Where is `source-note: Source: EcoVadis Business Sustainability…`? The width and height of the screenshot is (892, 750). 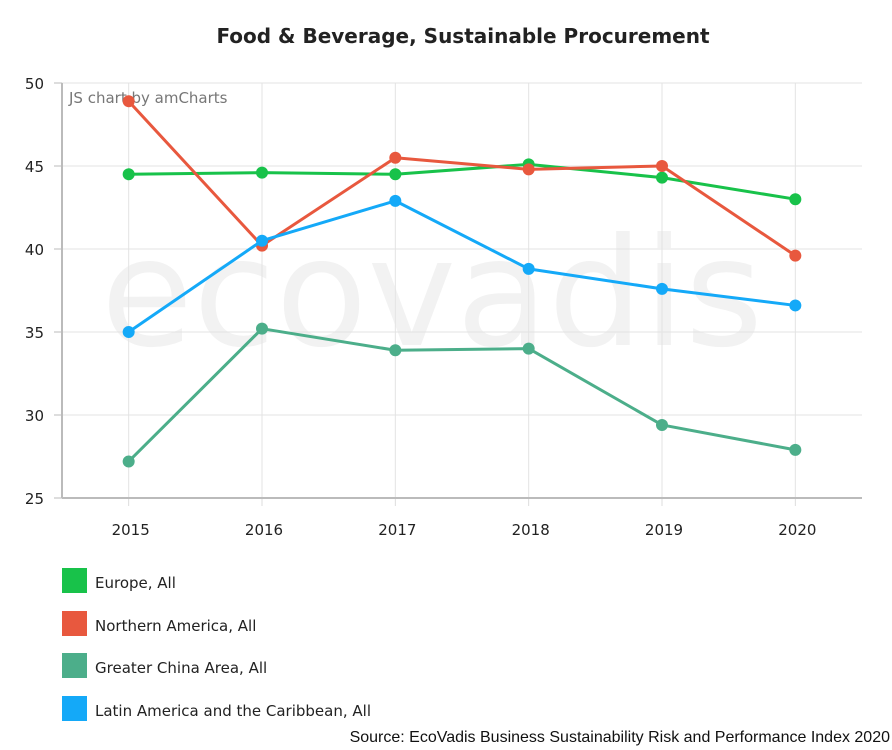 source-note: Source: EcoVadis Business Sustainability… is located at coordinates (619, 737).